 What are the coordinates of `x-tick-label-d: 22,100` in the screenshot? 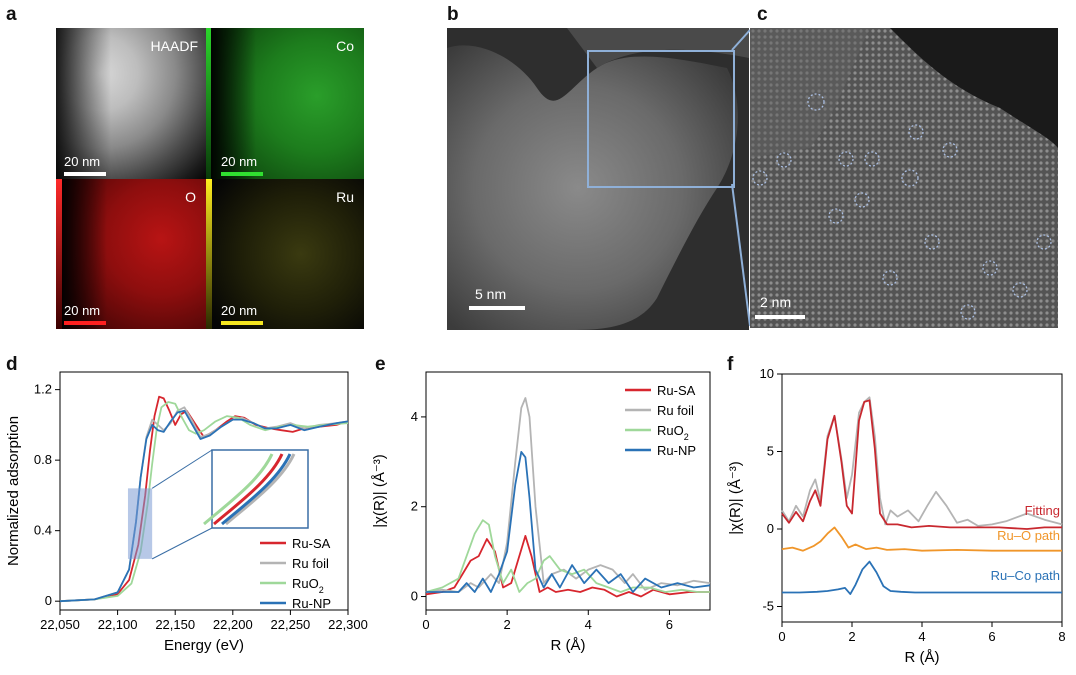 It's located at (118, 624).